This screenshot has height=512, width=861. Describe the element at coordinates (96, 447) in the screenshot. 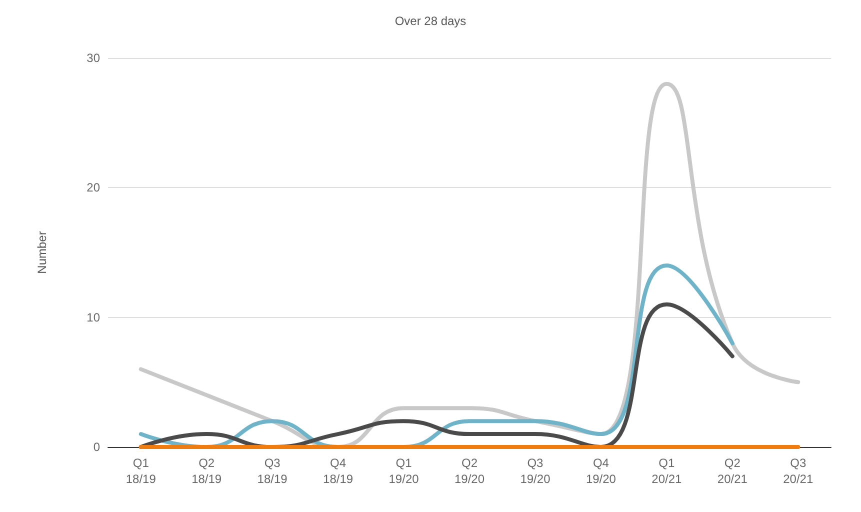

I see `y-tick-label: 0` at that location.